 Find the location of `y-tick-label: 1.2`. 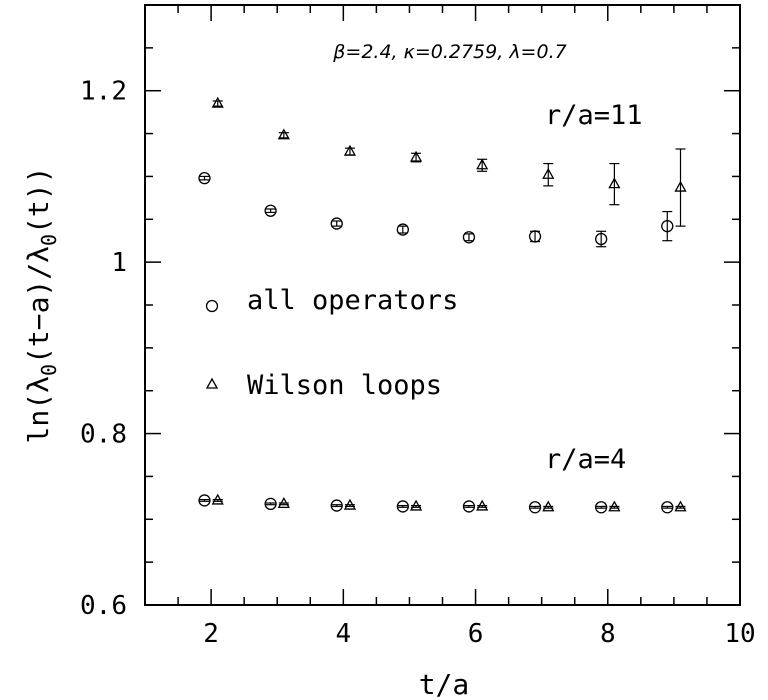

y-tick-label: 1.2 is located at coordinates (103, 92).